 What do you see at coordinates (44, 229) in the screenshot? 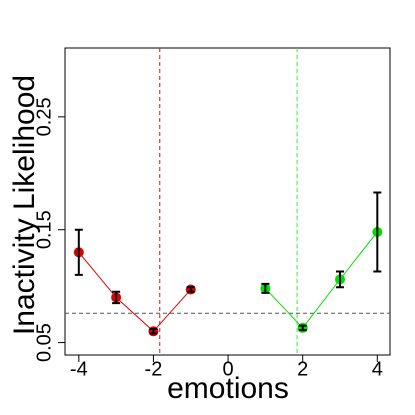
I see `y-tick-label: 0.15` at bounding box center [44, 229].